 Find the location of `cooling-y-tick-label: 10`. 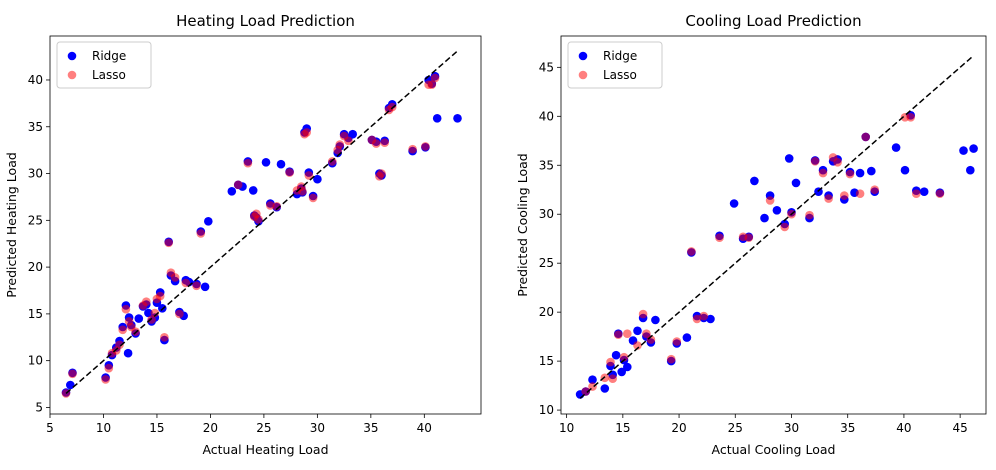

cooling-y-tick-label: 10 is located at coordinates (546, 410).